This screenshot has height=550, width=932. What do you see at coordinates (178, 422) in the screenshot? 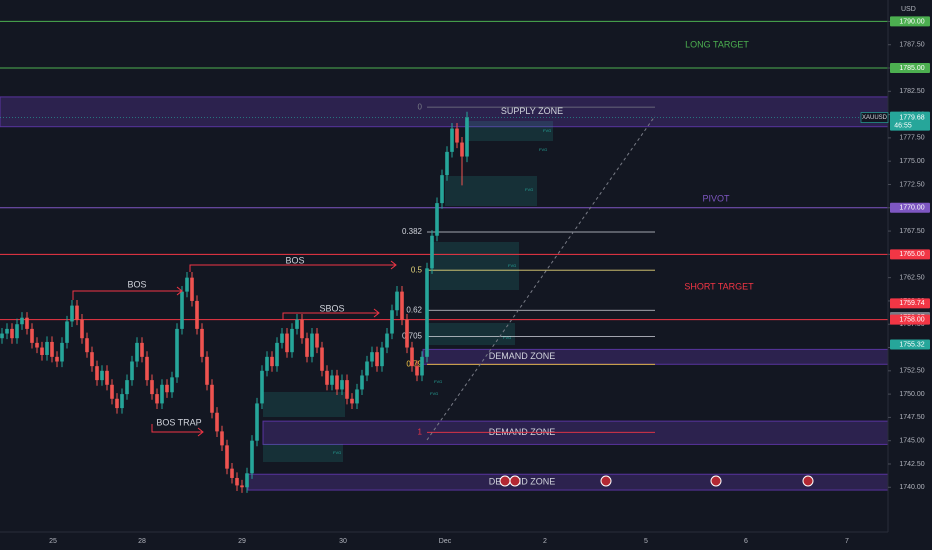
I see `bos-trap-label: BOS TRAP` at bounding box center [178, 422].